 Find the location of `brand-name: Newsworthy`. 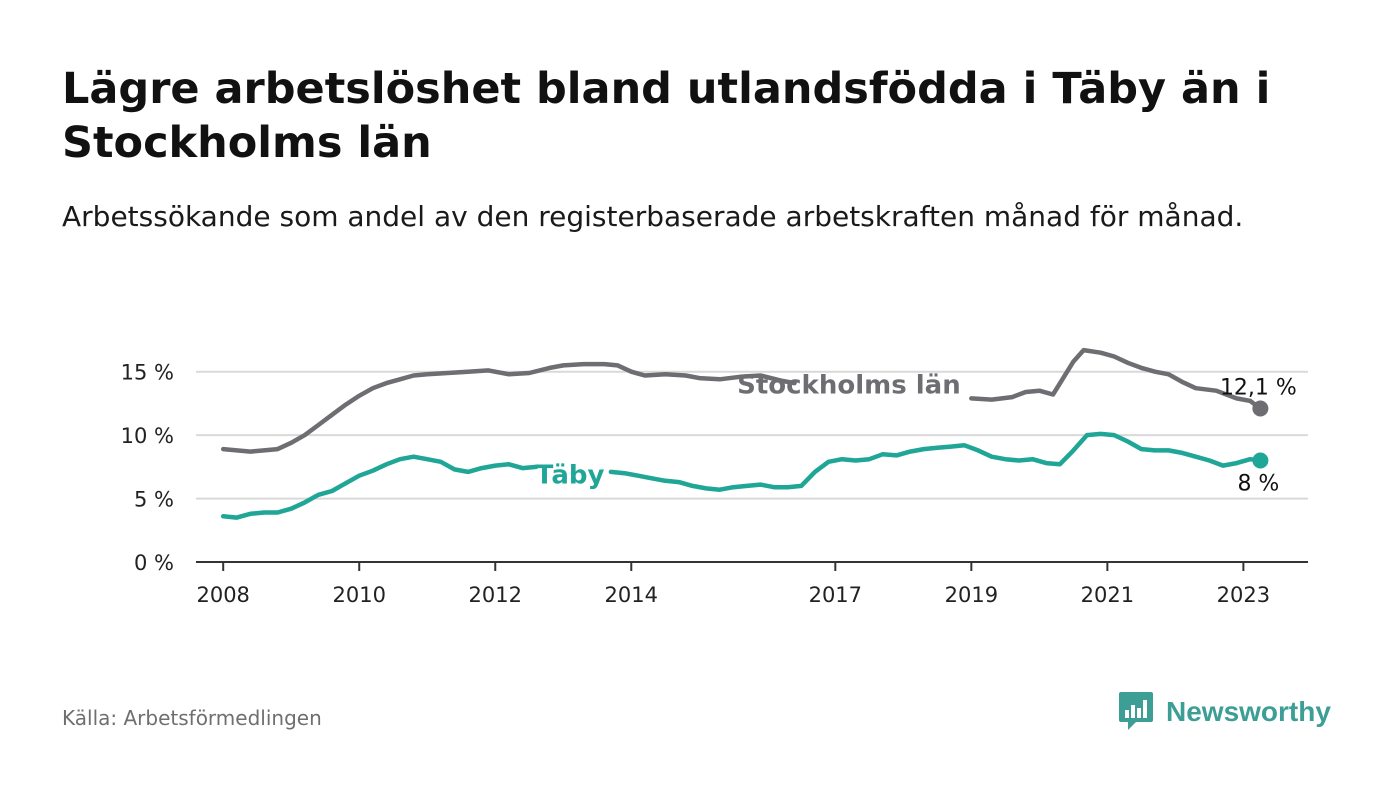

brand-name: Newsworthy is located at coordinates (1248, 711).